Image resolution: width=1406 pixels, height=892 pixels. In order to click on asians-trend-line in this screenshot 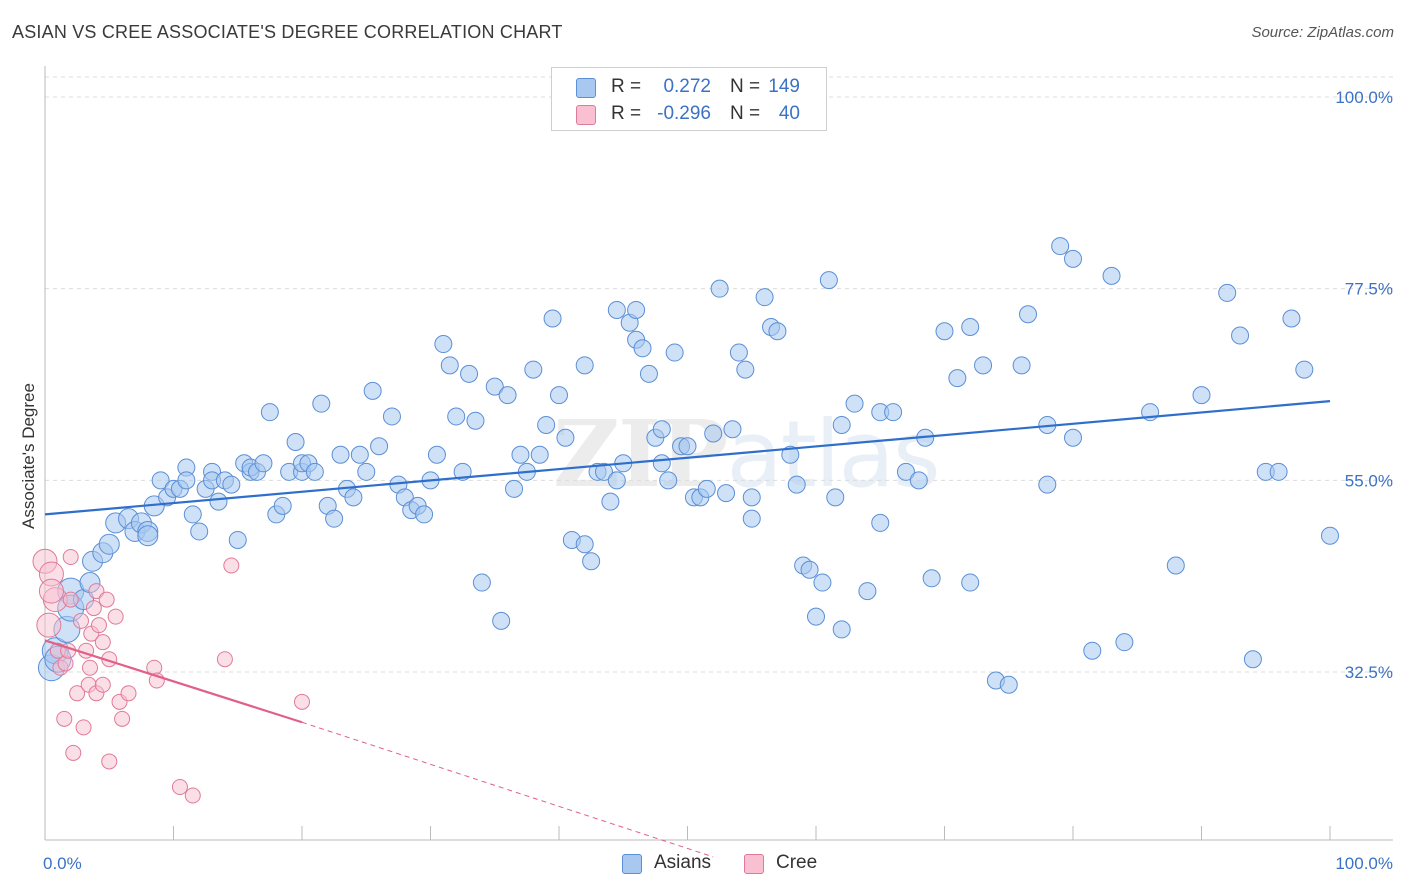, I will do `click(687, 458)`.